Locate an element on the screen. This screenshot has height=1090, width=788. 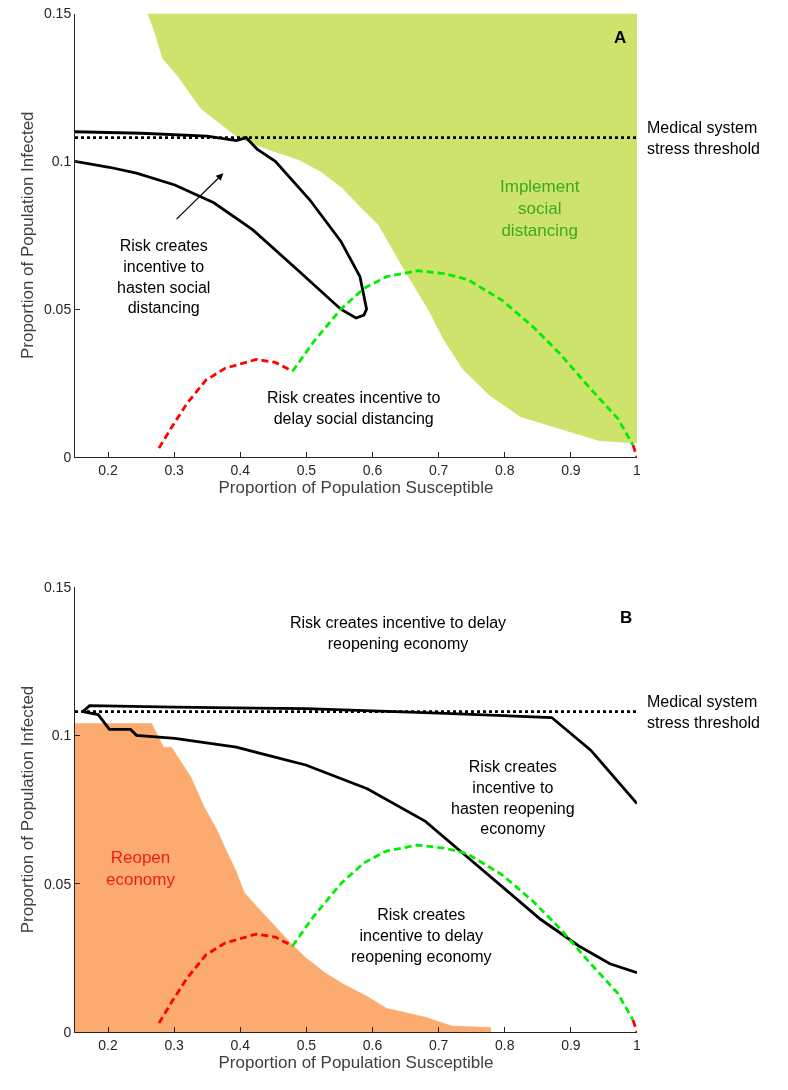
line-series is located at coordinates (463, 932).